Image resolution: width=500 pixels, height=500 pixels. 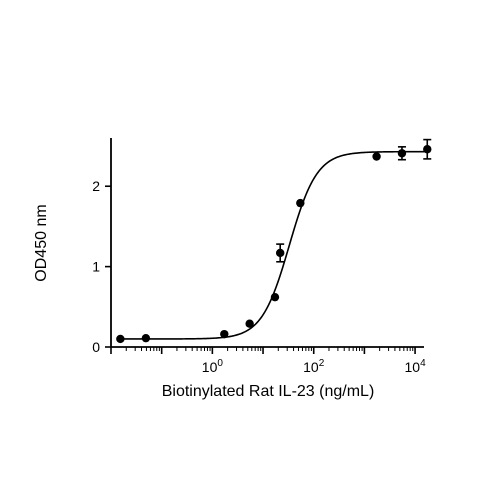 What do you see at coordinates (268, 391) in the screenshot?
I see `x-axis-label: Biotinylated Rat IL-23 (ng/mL)` at bounding box center [268, 391].